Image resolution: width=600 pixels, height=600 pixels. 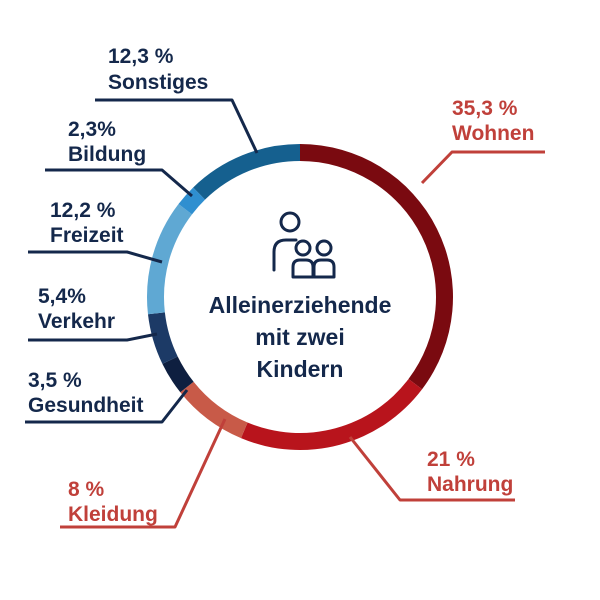 I want to click on leader-line-gesundheit, so click(x=107, y=406).